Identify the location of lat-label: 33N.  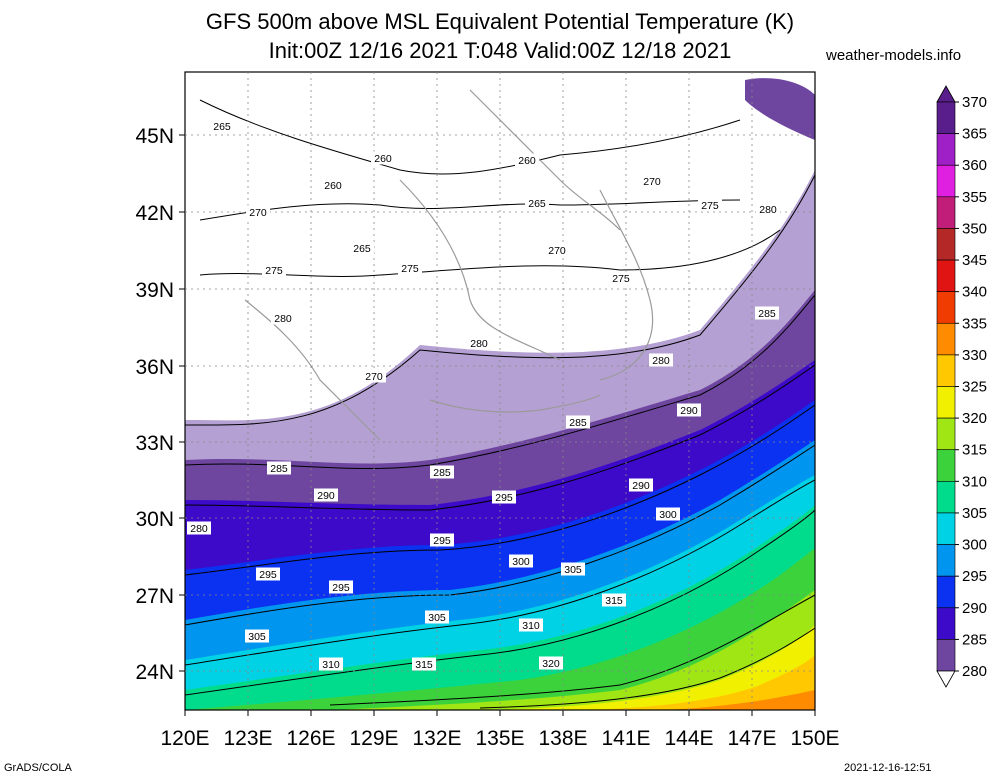
(154, 443).